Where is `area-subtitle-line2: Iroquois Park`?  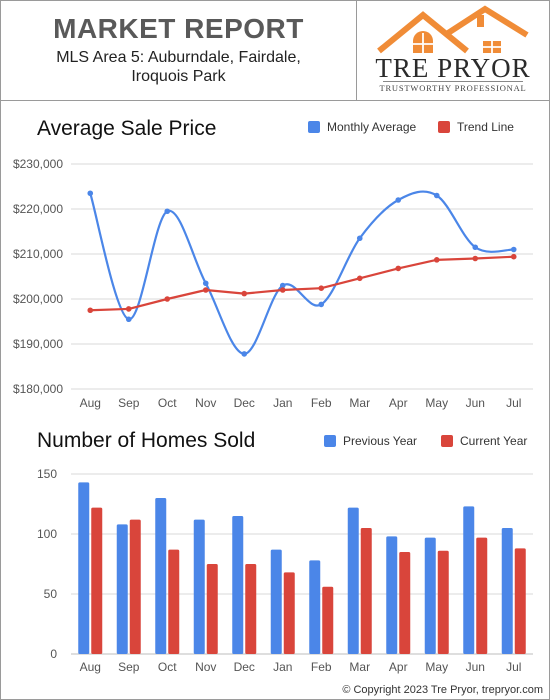 area-subtitle-line2: Iroquois Park is located at coordinates (178, 76).